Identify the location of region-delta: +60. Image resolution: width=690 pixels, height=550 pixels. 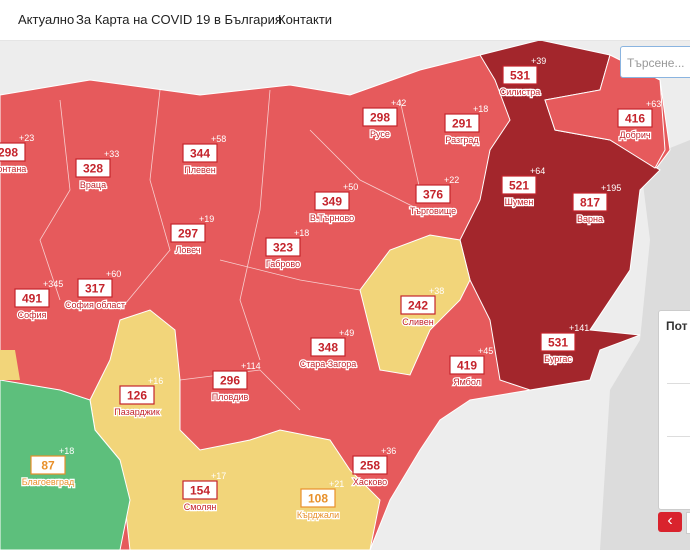
(113, 274).